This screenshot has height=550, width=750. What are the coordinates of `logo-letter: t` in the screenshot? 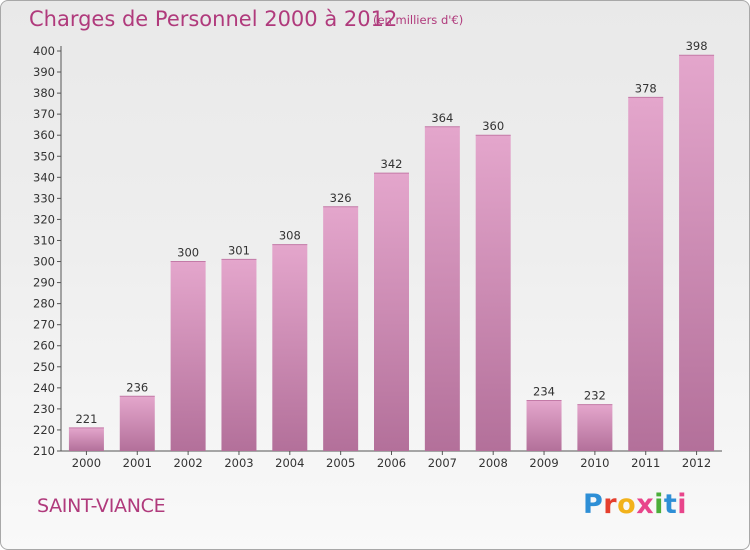 It's located at (670, 504).